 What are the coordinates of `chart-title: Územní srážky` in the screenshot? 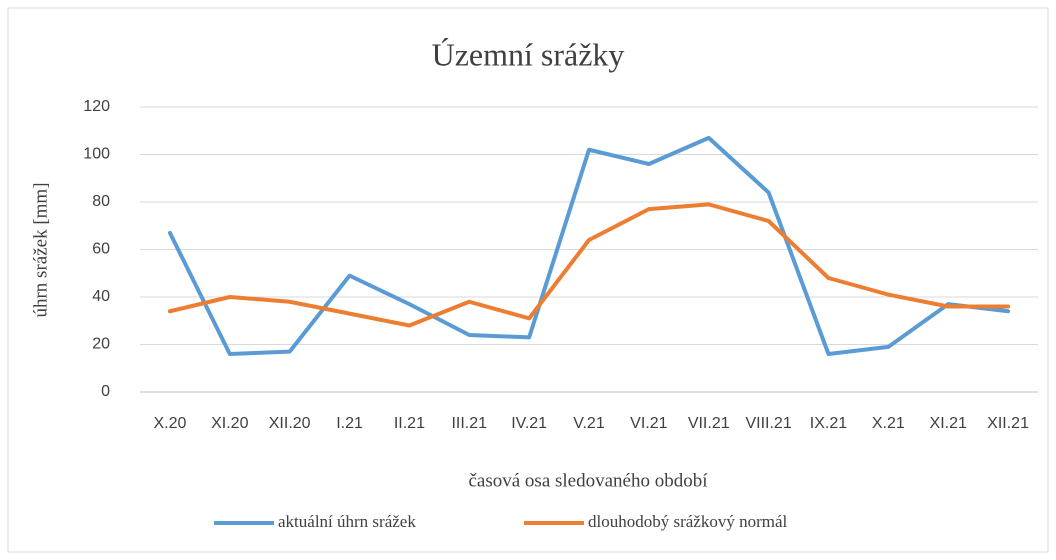 It's located at (528, 54).